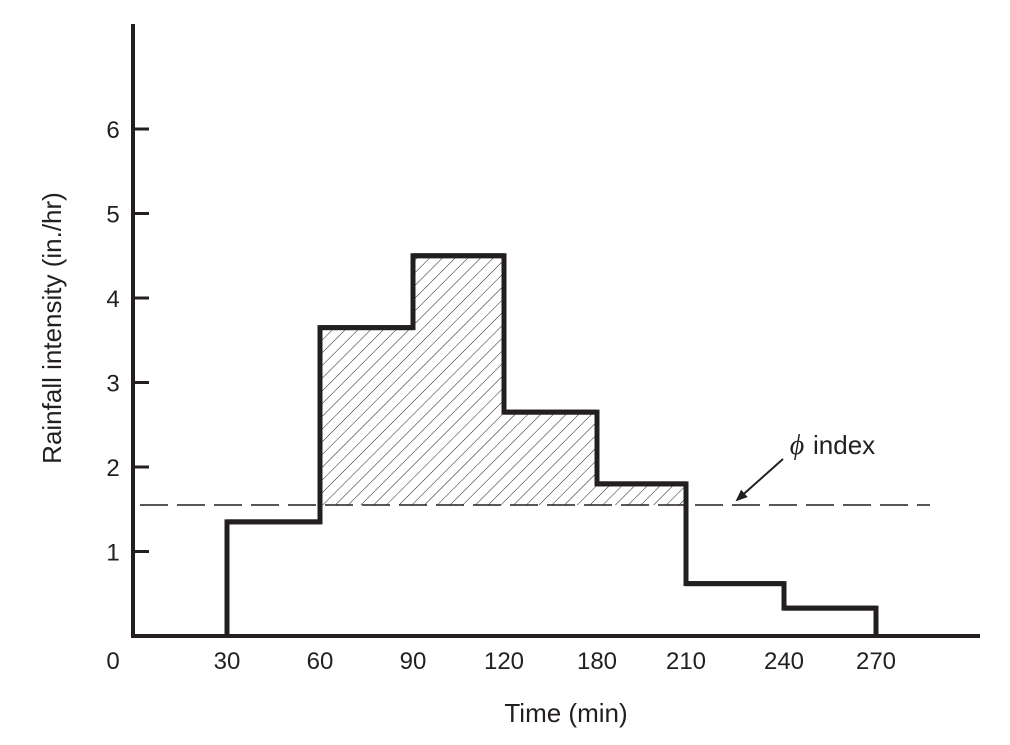  What do you see at coordinates (112, 553) in the screenshot?
I see `y-tick-label-1: 1` at bounding box center [112, 553].